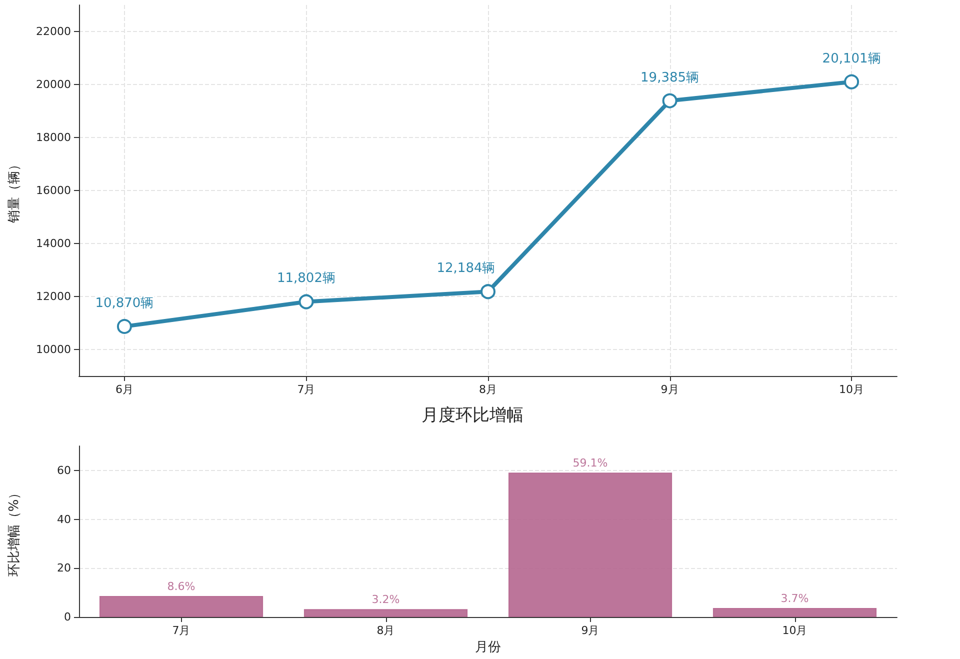 The height and width of the screenshot is (659, 960). What do you see at coordinates (466, 268) in the screenshot?
I see `data-label: 12,184辆` at bounding box center [466, 268].